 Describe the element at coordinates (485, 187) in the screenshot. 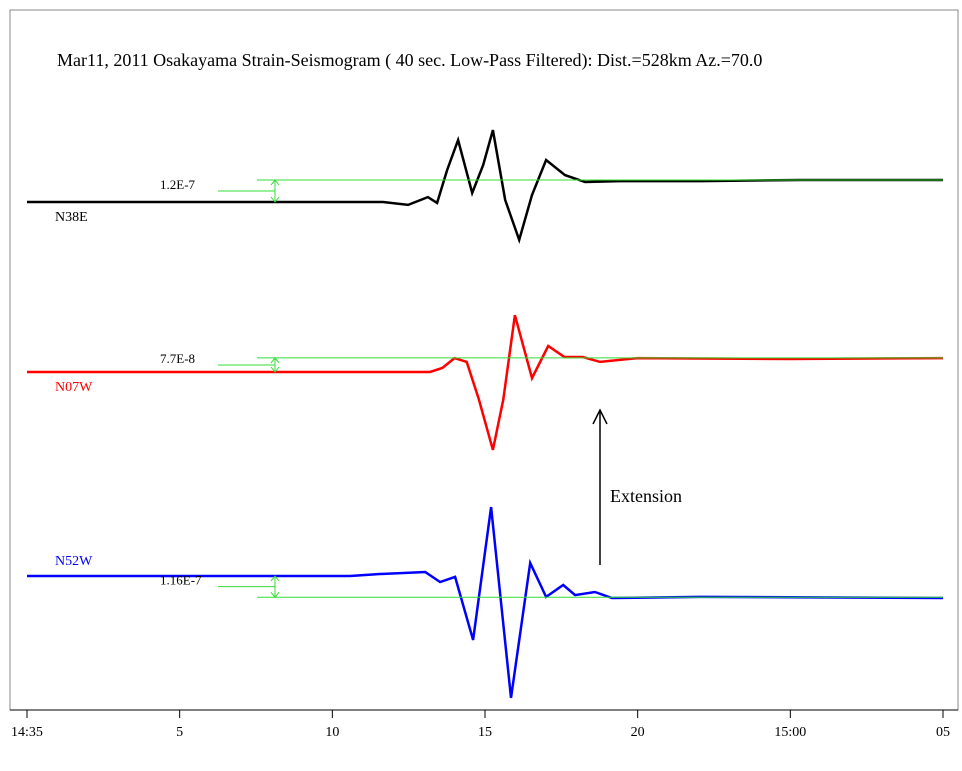

I see `trace` at that location.